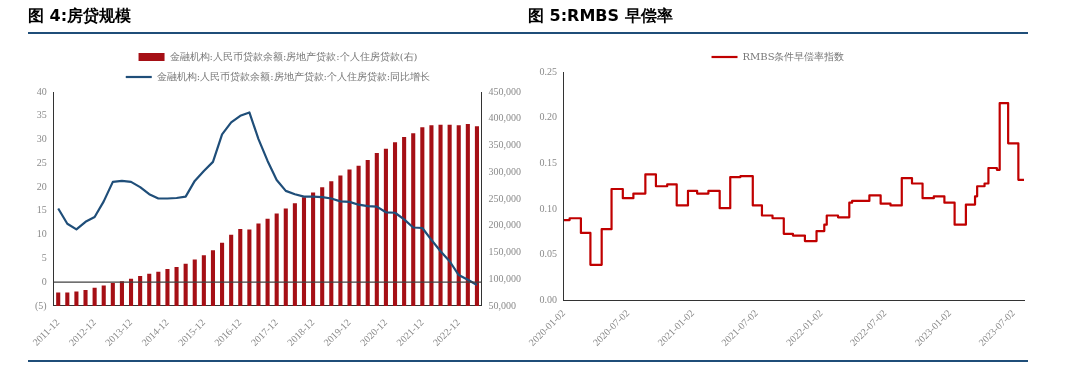 Image resolution: width=1080 pixels, height=383 pixels. Describe the element at coordinates (504, 198) in the screenshot. I see `y2-tick-label: 250,000` at that location.